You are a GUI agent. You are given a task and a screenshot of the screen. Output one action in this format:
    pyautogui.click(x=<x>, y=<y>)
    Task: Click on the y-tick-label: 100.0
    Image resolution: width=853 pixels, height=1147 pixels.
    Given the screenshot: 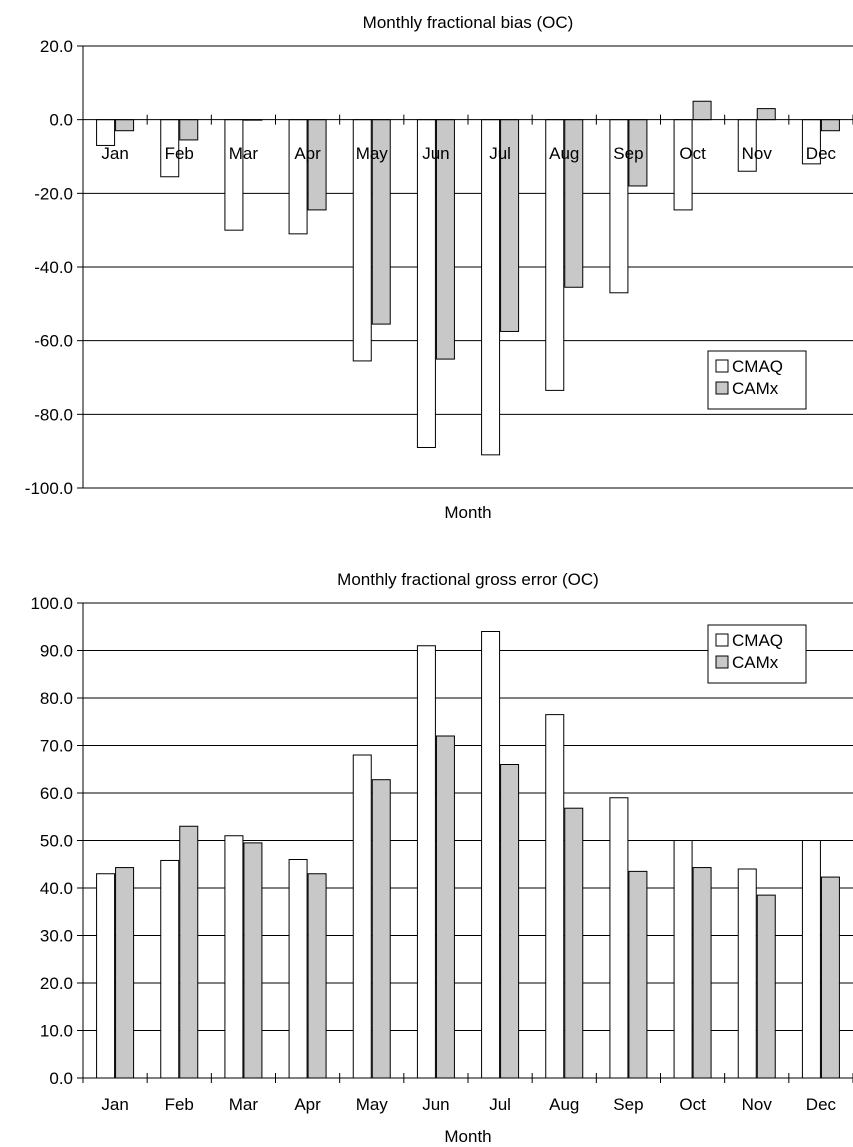 What is the action you would take?
    pyautogui.click(x=51, y=603)
    